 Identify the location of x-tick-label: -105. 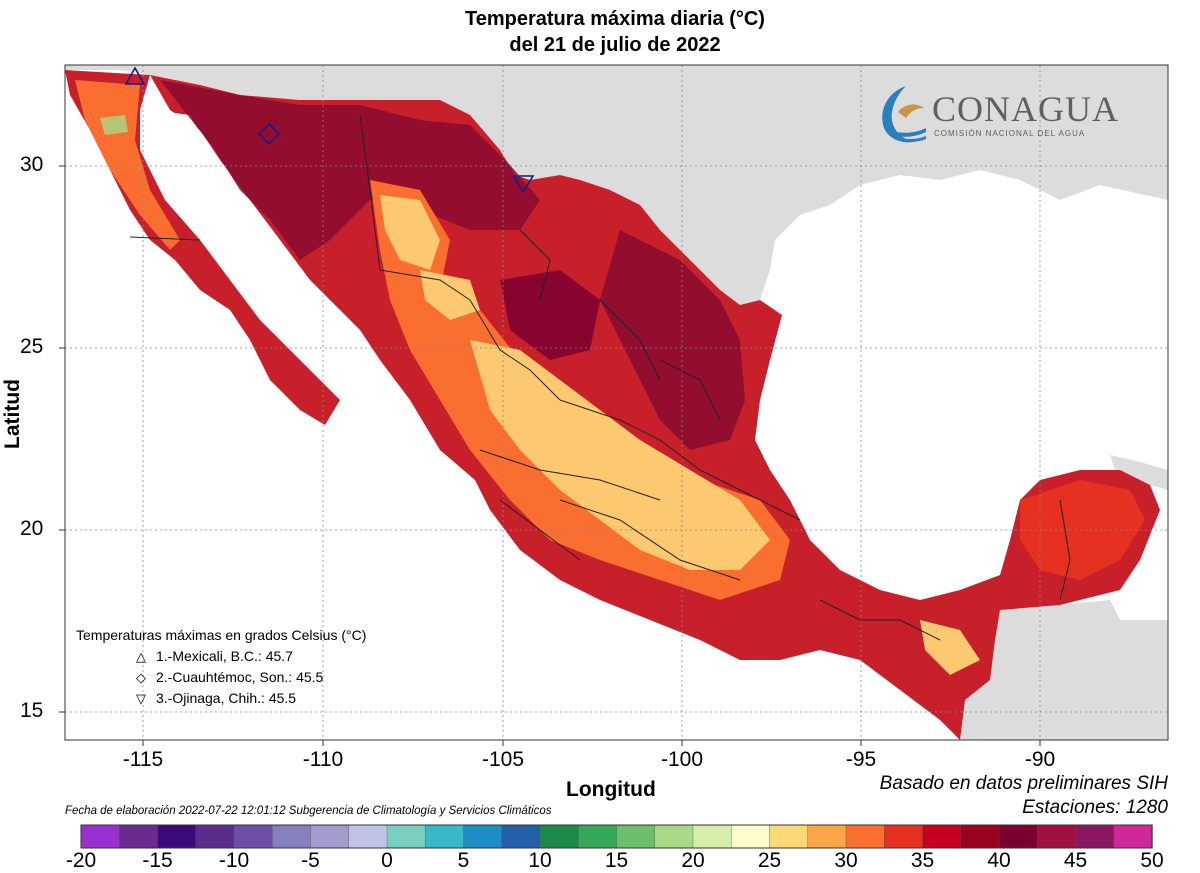
(503, 759).